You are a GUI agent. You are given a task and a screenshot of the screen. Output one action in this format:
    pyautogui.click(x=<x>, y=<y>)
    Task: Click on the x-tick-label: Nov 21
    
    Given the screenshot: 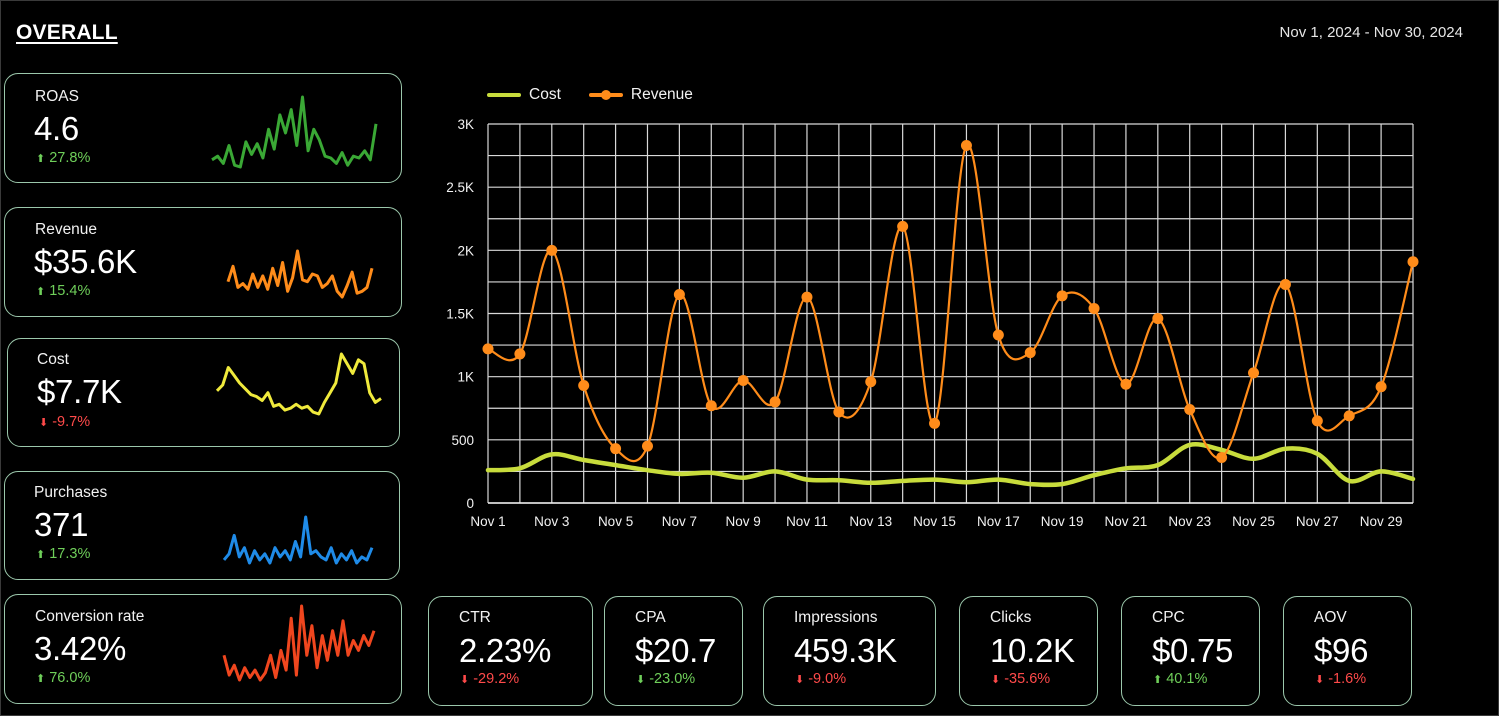 What is the action you would take?
    pyautogui.click(x=1126, y=521)
    